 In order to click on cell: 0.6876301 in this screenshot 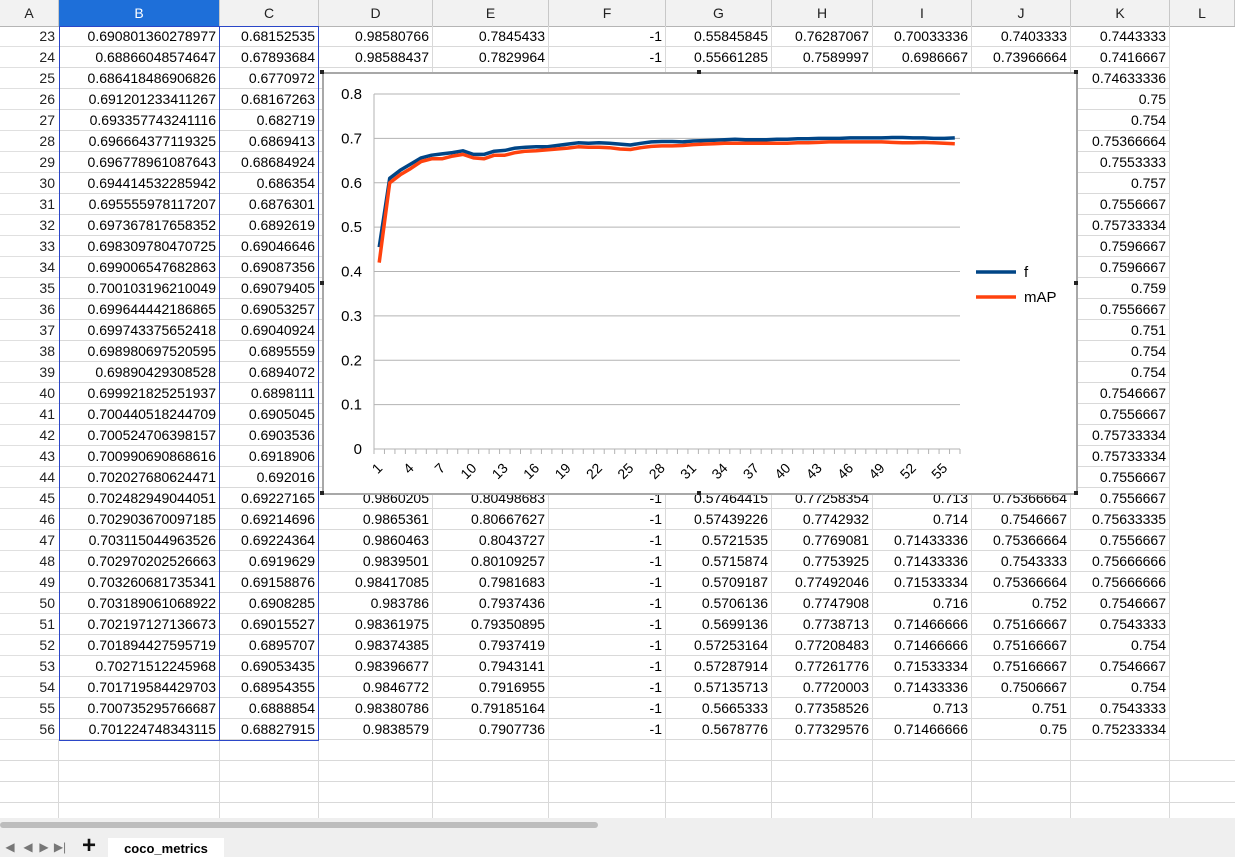, I will do `click(269, 204)`.